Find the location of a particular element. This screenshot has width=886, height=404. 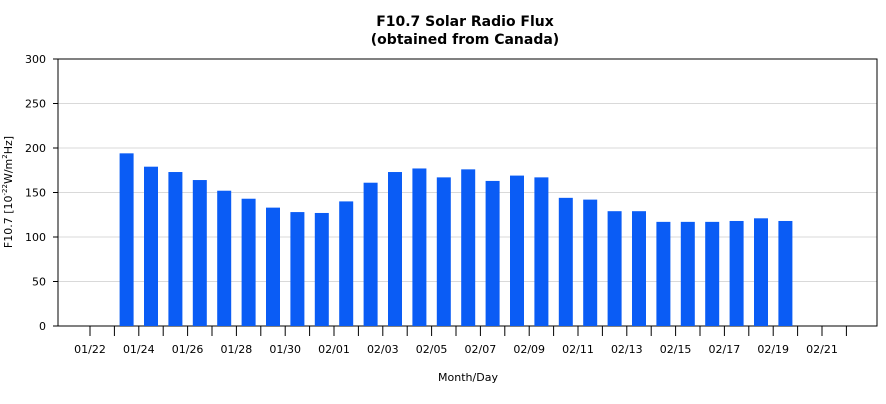

y-tick-label: 300 is located at coordinates (35, 59).